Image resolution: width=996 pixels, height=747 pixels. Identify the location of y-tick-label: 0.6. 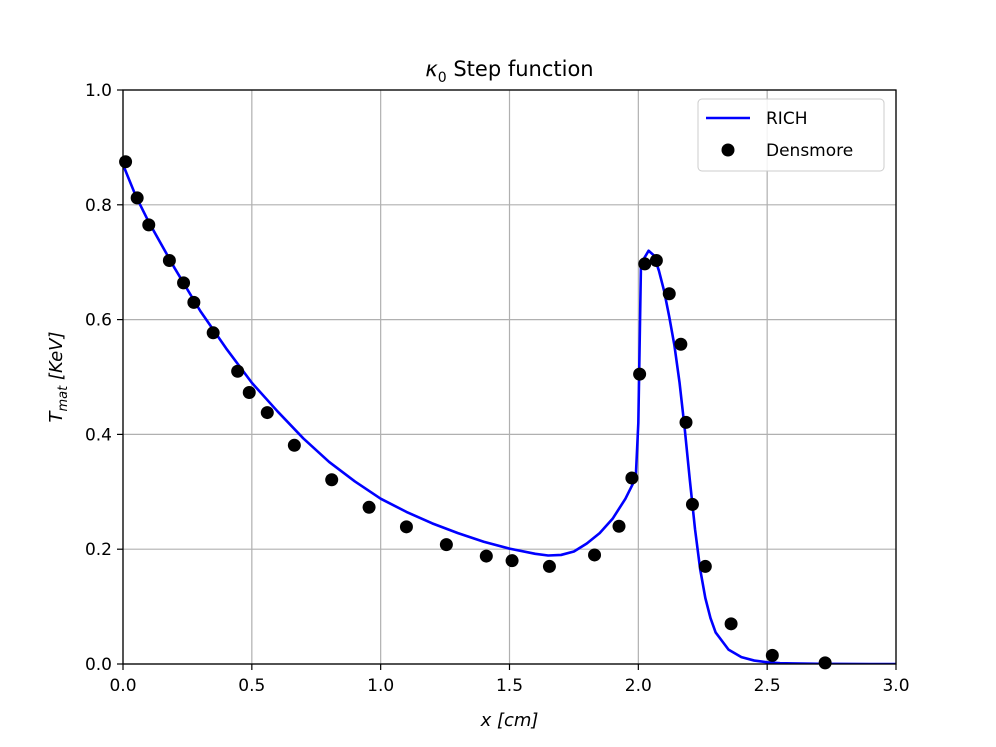
(98, 321).